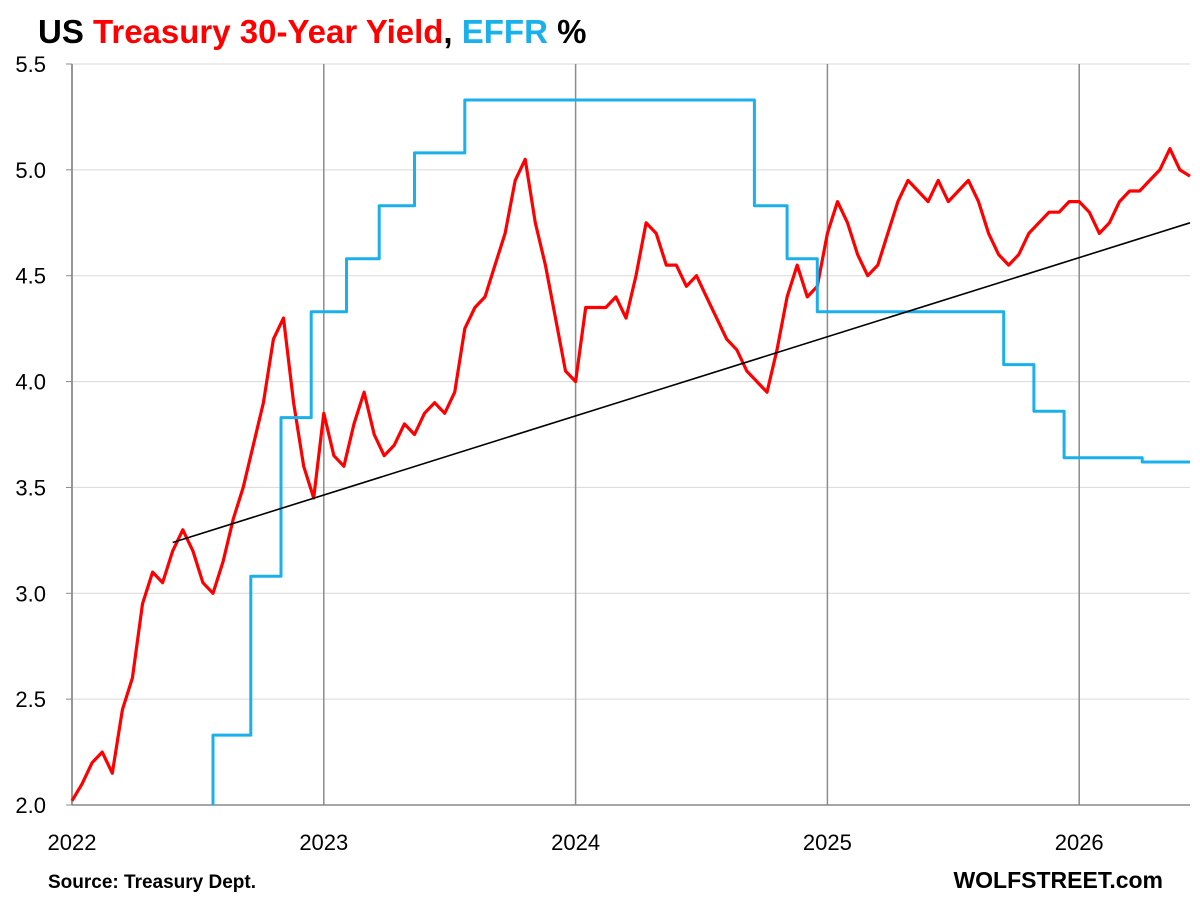 The height and width of the screenshot is (898, 1200). What do you see at coordinates (30, 276) in the screenshot?
I see `y-tick-label: 4.5` at bounding box center [30, 276].